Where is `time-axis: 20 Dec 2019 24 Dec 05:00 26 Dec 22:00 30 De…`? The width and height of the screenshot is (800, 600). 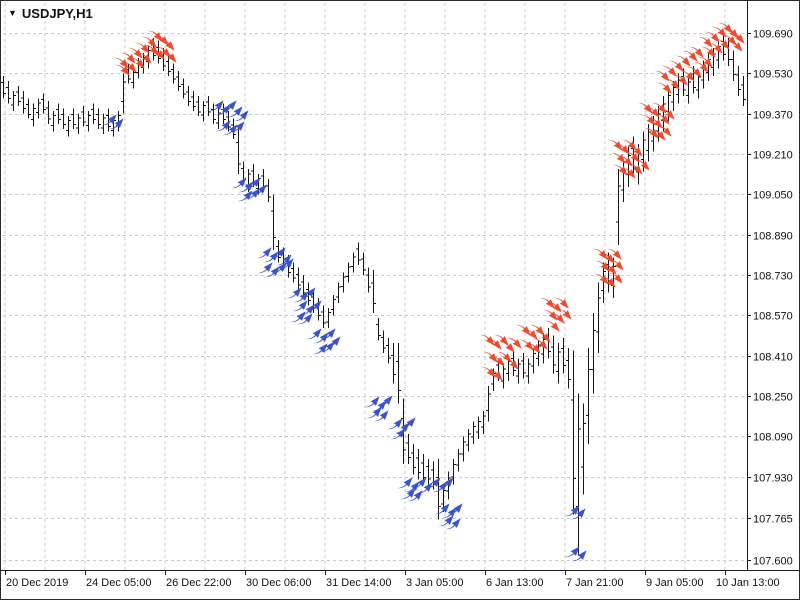 time-axis: 20 Dec 2019 24 Dec 05:00 26 Dec 22:00 30 De… is located at coordinates (400, 579).